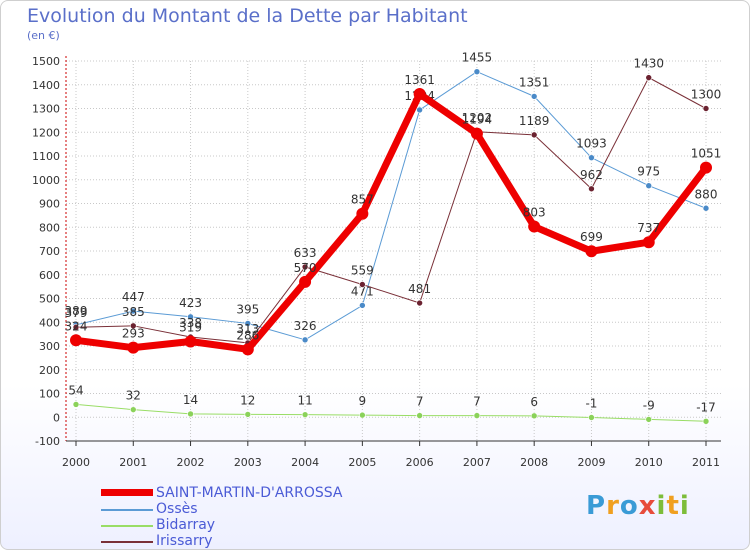 Image resolution: width=750 pixels, height=550 pixels. I want to click on series-line, so click(391, 412).